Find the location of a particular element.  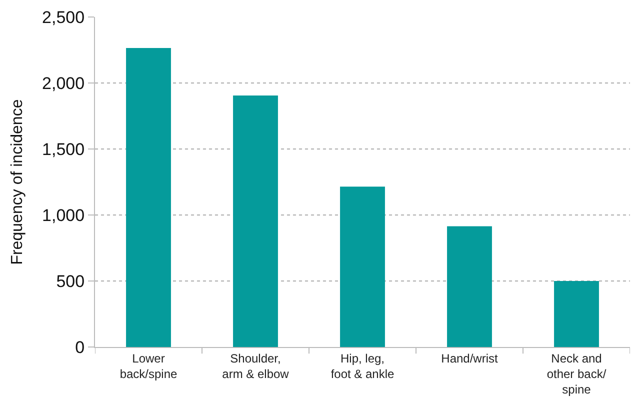

y-tick-label: 500 is located at coordinates (70, 281).